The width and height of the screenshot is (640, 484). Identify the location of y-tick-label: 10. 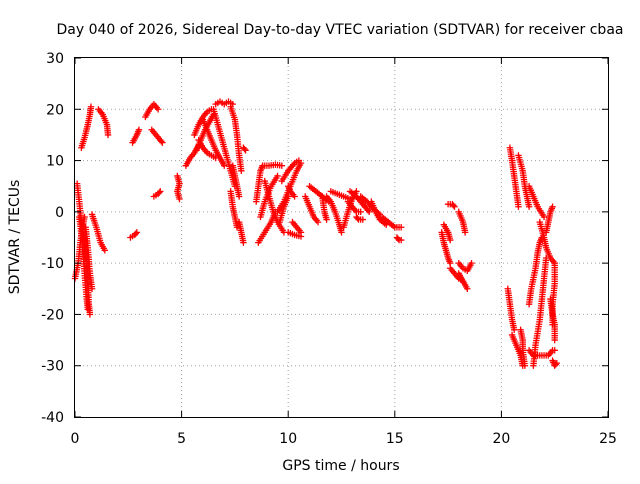
(55, 162).